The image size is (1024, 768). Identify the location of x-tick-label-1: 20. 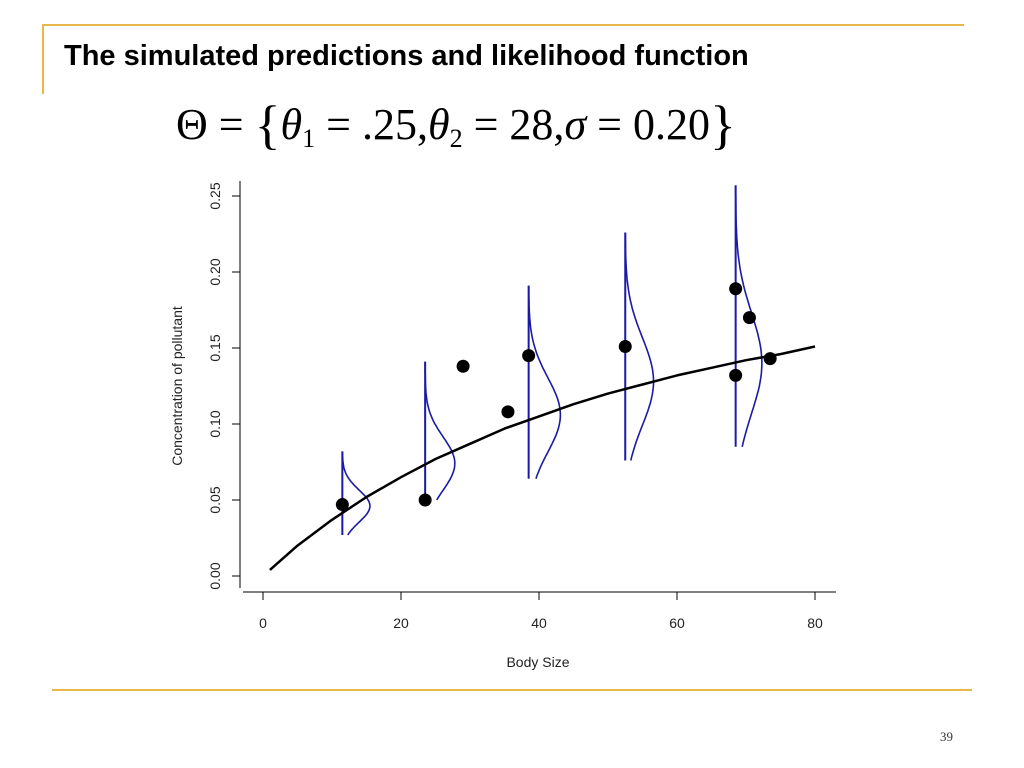
(401, 623).